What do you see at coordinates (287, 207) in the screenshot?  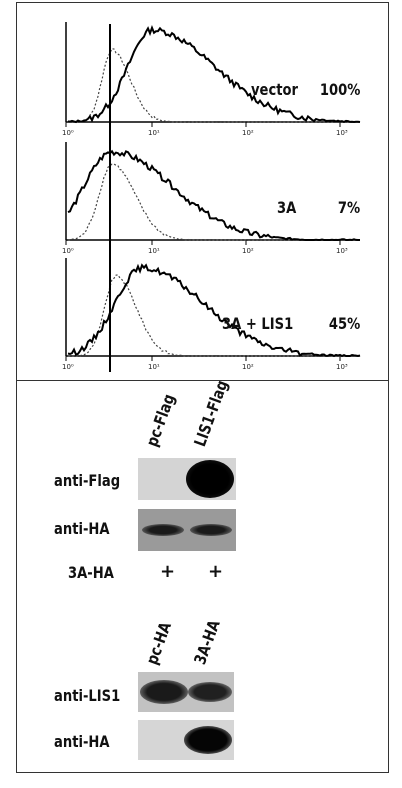 I see `histogram-label-3a: 3A` at bounding box center [287, 207].